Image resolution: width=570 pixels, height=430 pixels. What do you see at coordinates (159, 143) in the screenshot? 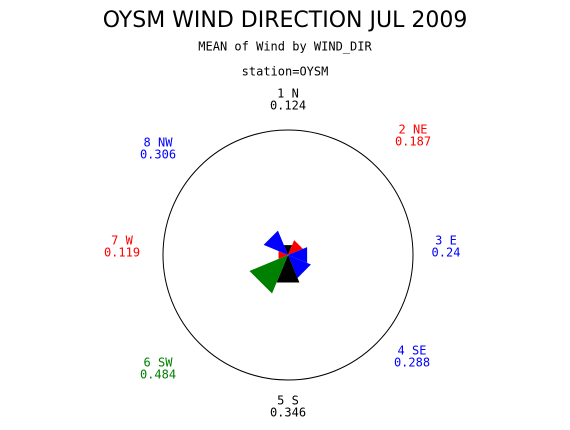
I see `direction-label: 8 NW` at bounding box center [159, 143].